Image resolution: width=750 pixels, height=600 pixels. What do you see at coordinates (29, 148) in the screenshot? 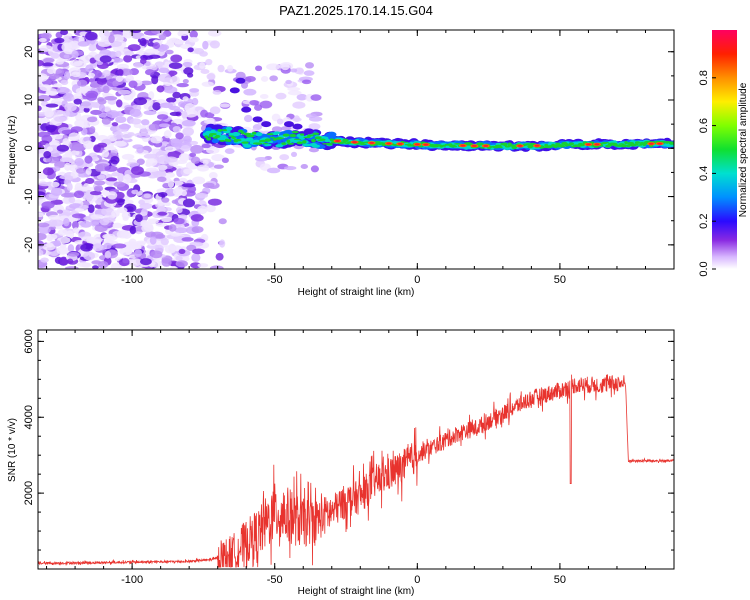
I see `y-tick-label: 0` at bounding box center [29, 148].